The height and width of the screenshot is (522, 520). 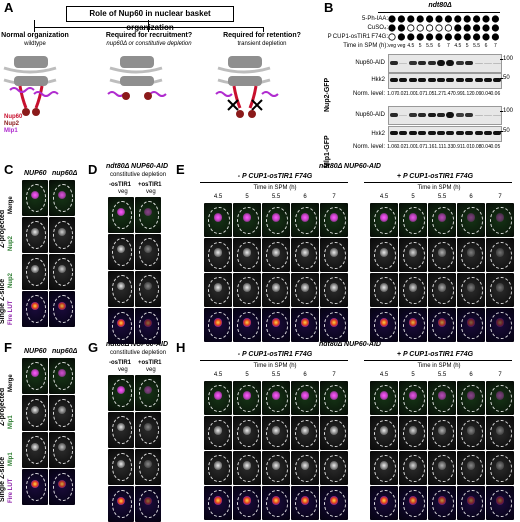 What do you see at coordinates (439, 147) in the screenshot?
I see `blot2-norm-value-5: 1.11` at bounding box center [439, 147].